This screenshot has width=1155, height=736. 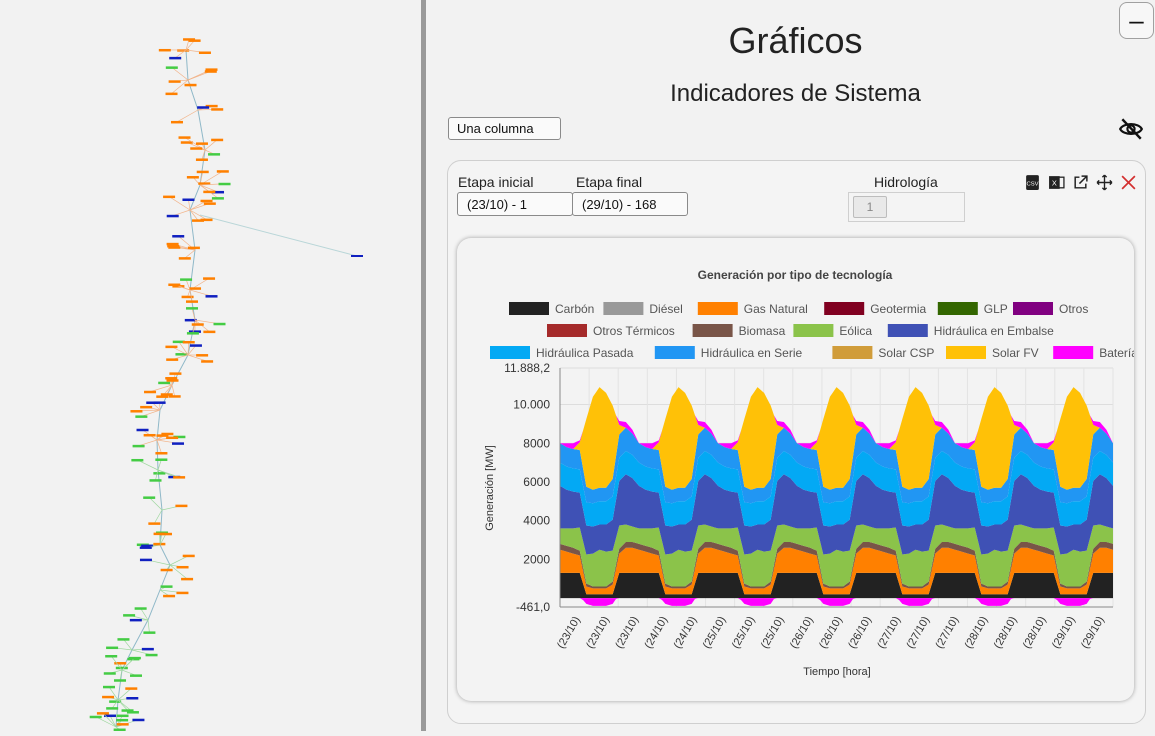 What do you see at coordinates (611, 331) in the screenshot?
I see `legend-item: Otros Térmicos` at bounding box center [611, 331].